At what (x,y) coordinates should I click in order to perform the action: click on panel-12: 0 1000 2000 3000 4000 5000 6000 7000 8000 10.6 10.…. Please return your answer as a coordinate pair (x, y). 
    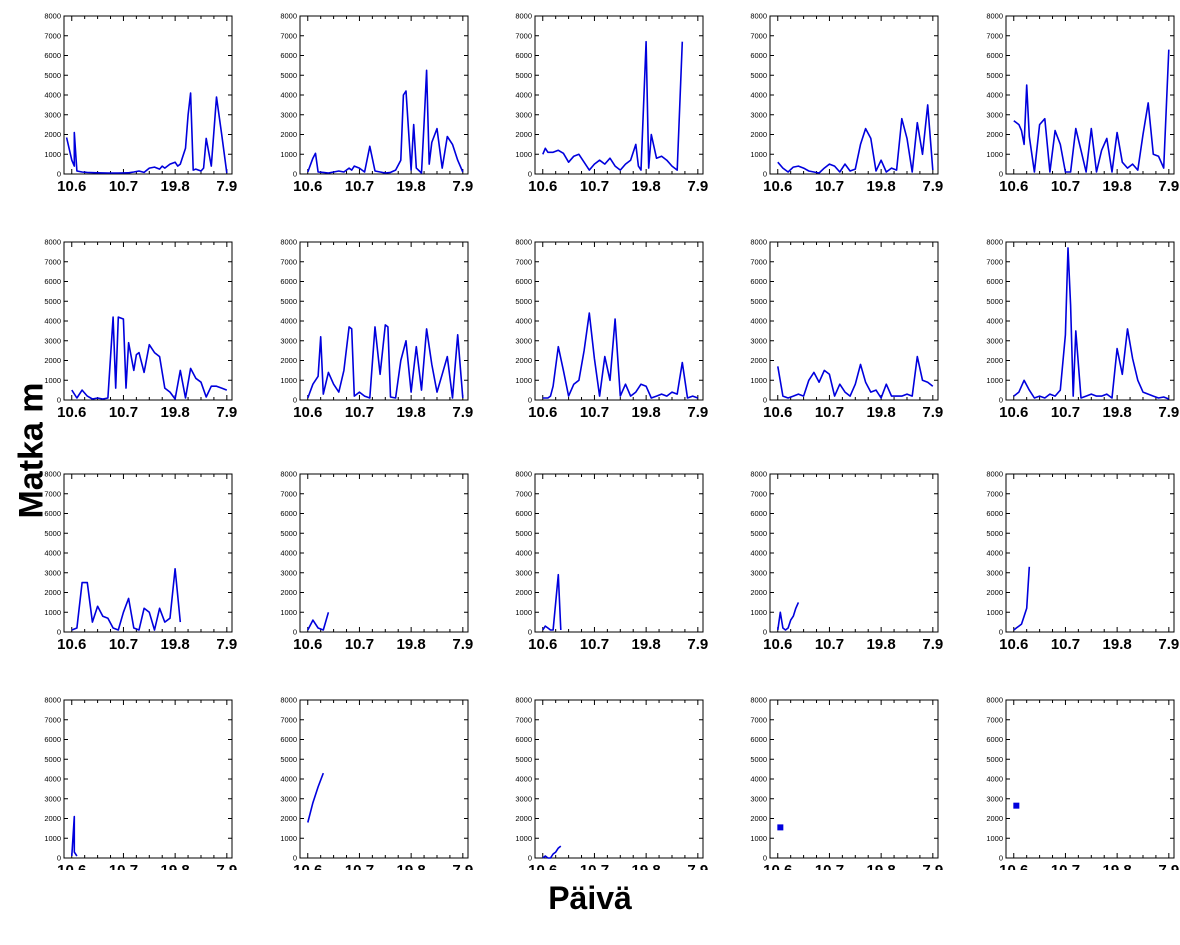
    Looking at the image, I should click on (376, 562).